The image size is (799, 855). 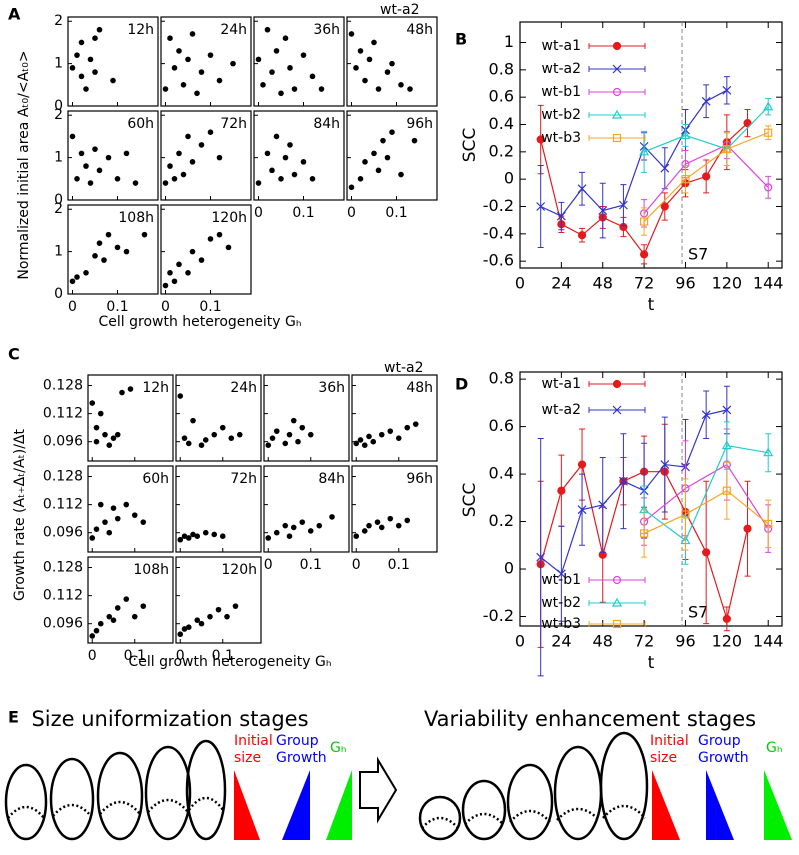 I want to click on y-tick-label: 0.8, so click(x=501, y=68).